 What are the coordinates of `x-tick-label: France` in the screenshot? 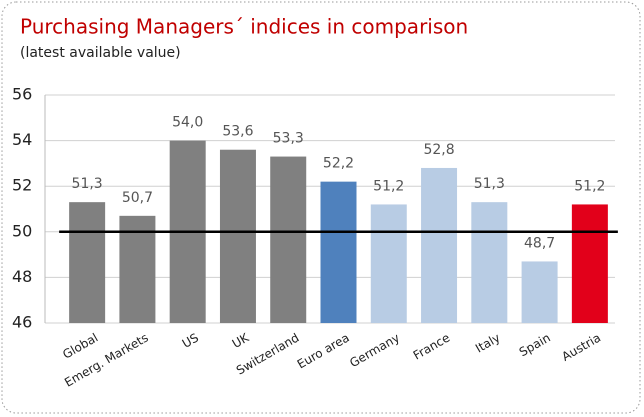 It's located at (432, 347).